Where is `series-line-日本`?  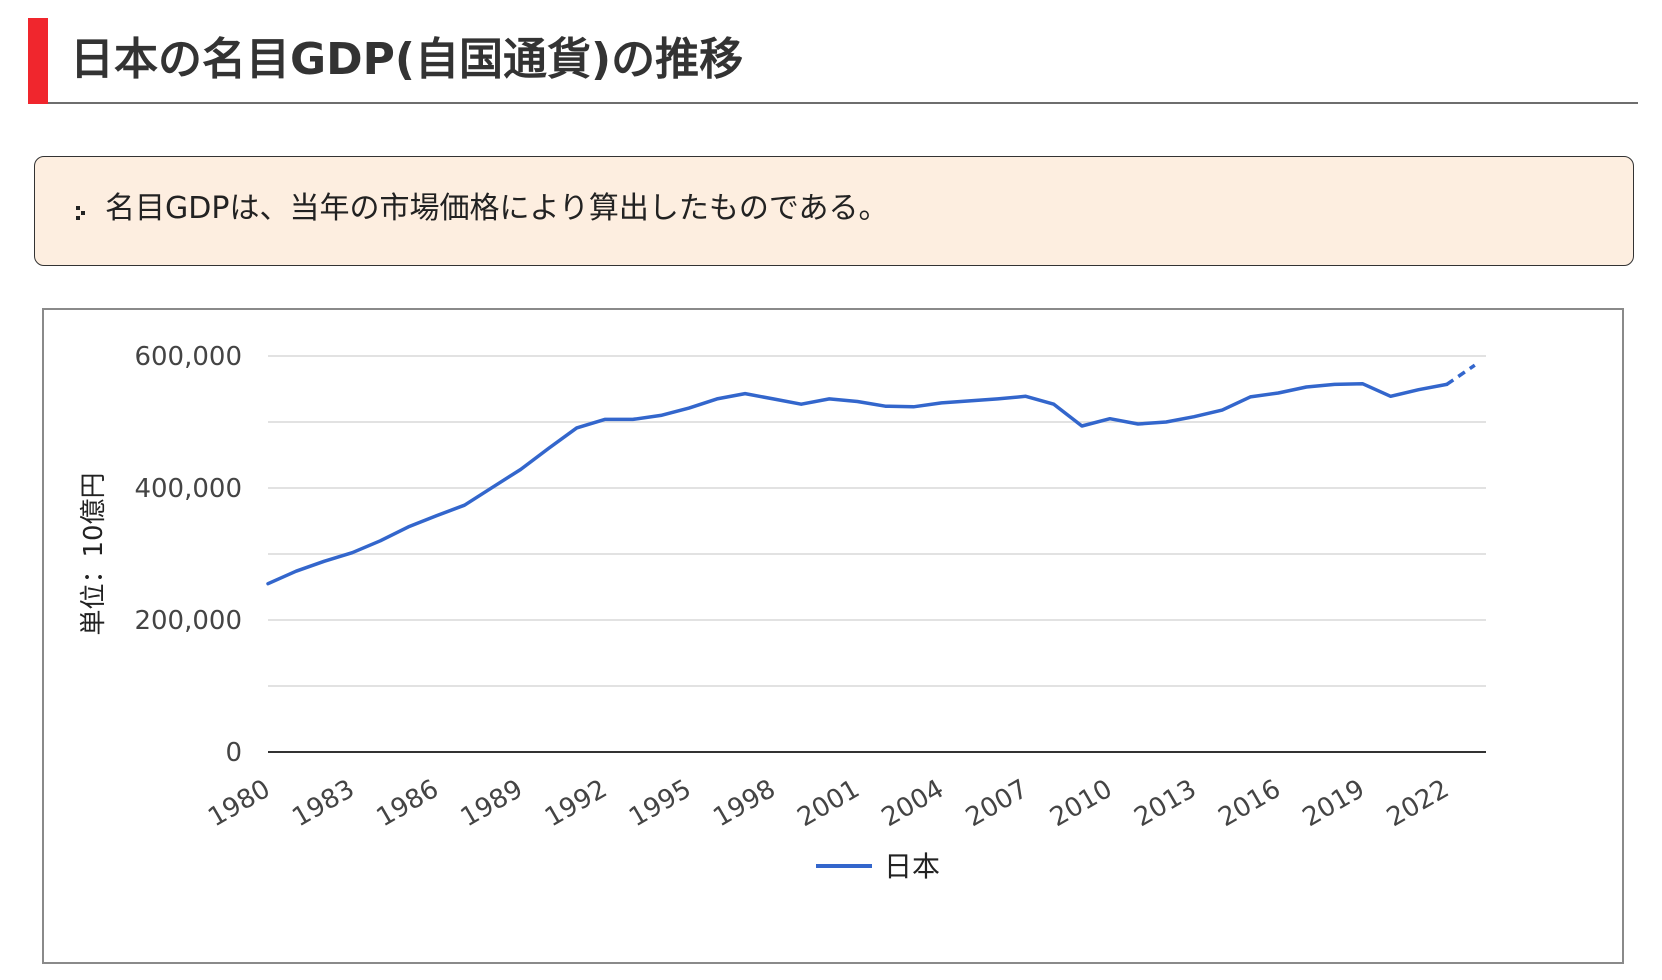
series-line-日本 is located at coordinates (857, 483).